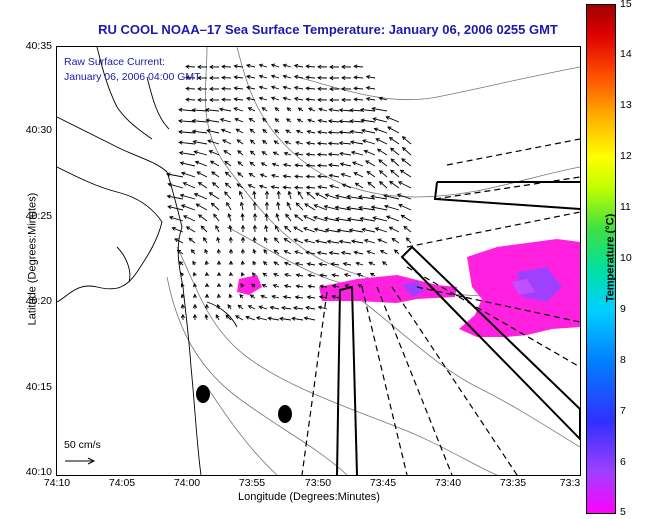 This screenshot has width=651, height=519. What do you see at coordinates (82, 445) in the screenshot?
I see `scale-label: 50 cm/s` at bounding box center [82, 445].